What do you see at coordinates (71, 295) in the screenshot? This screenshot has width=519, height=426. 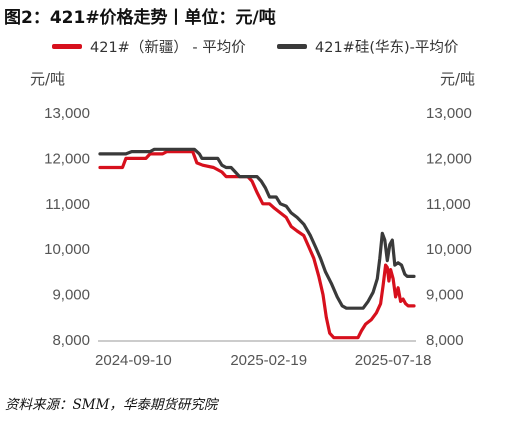 I see `y-tick-label-left: 9,000` at bounding box center [71, 295].